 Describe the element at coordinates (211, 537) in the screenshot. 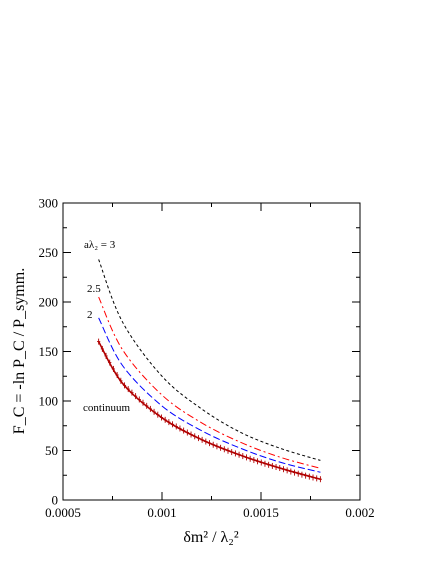

I see `x-axis-title: δm² / λ₂²` at that location.